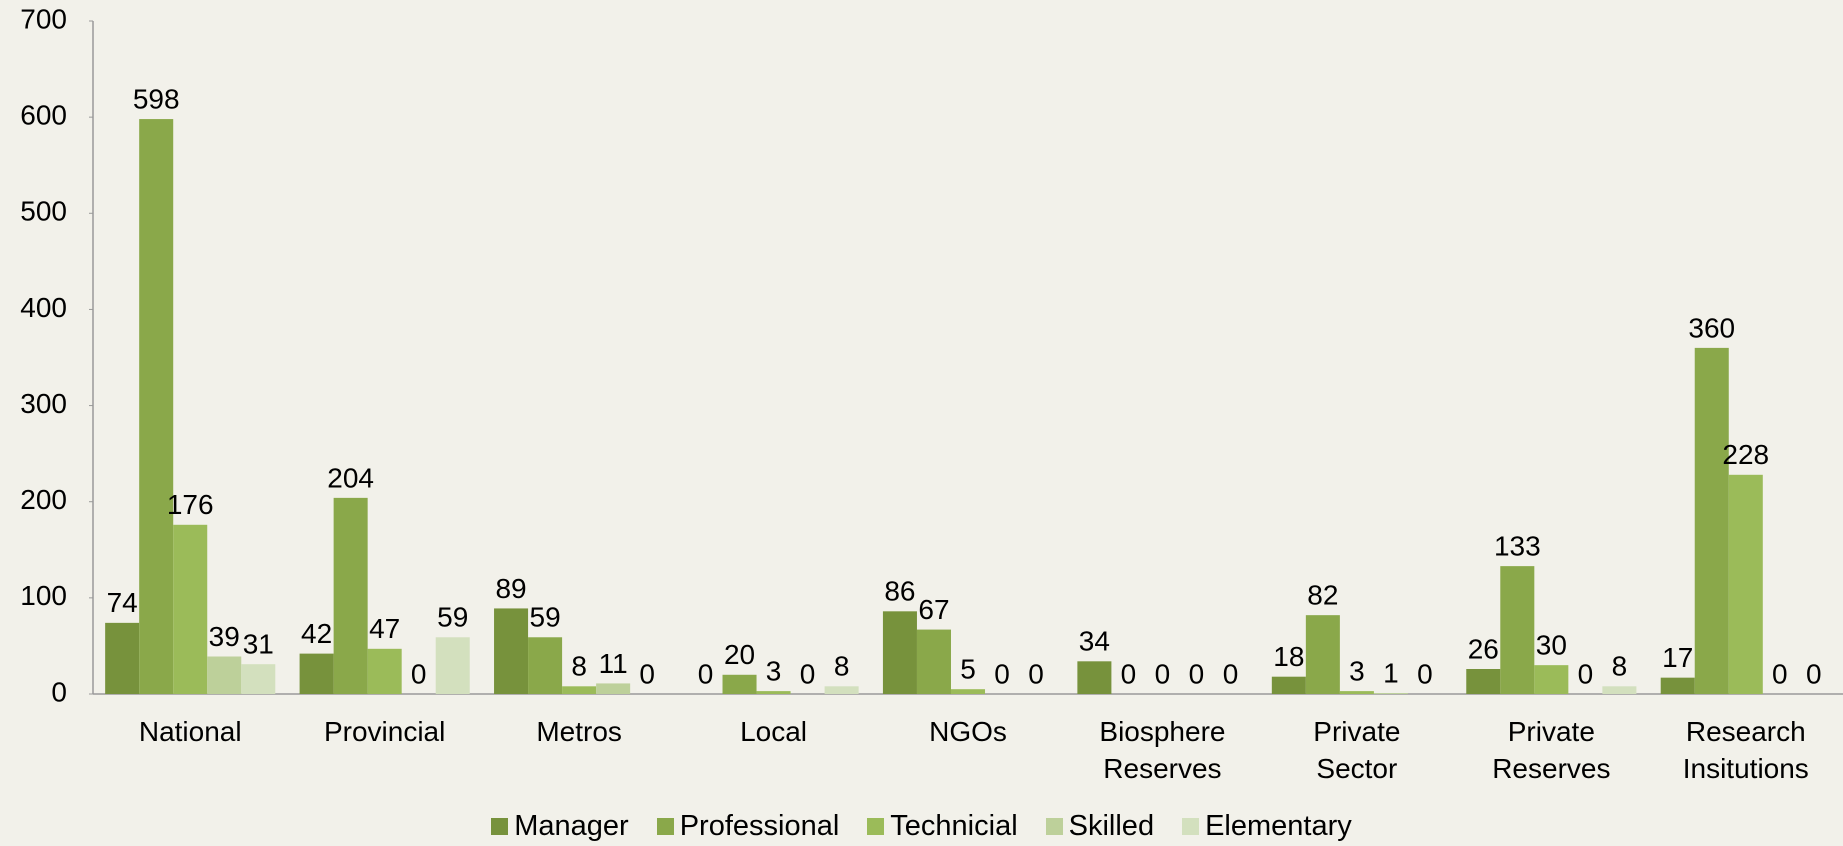 The height and width of the screenshot is (846, 1843). Describe the element at coordinates (933, 609) in the screenshot. I see `data-label: 67` at that location.